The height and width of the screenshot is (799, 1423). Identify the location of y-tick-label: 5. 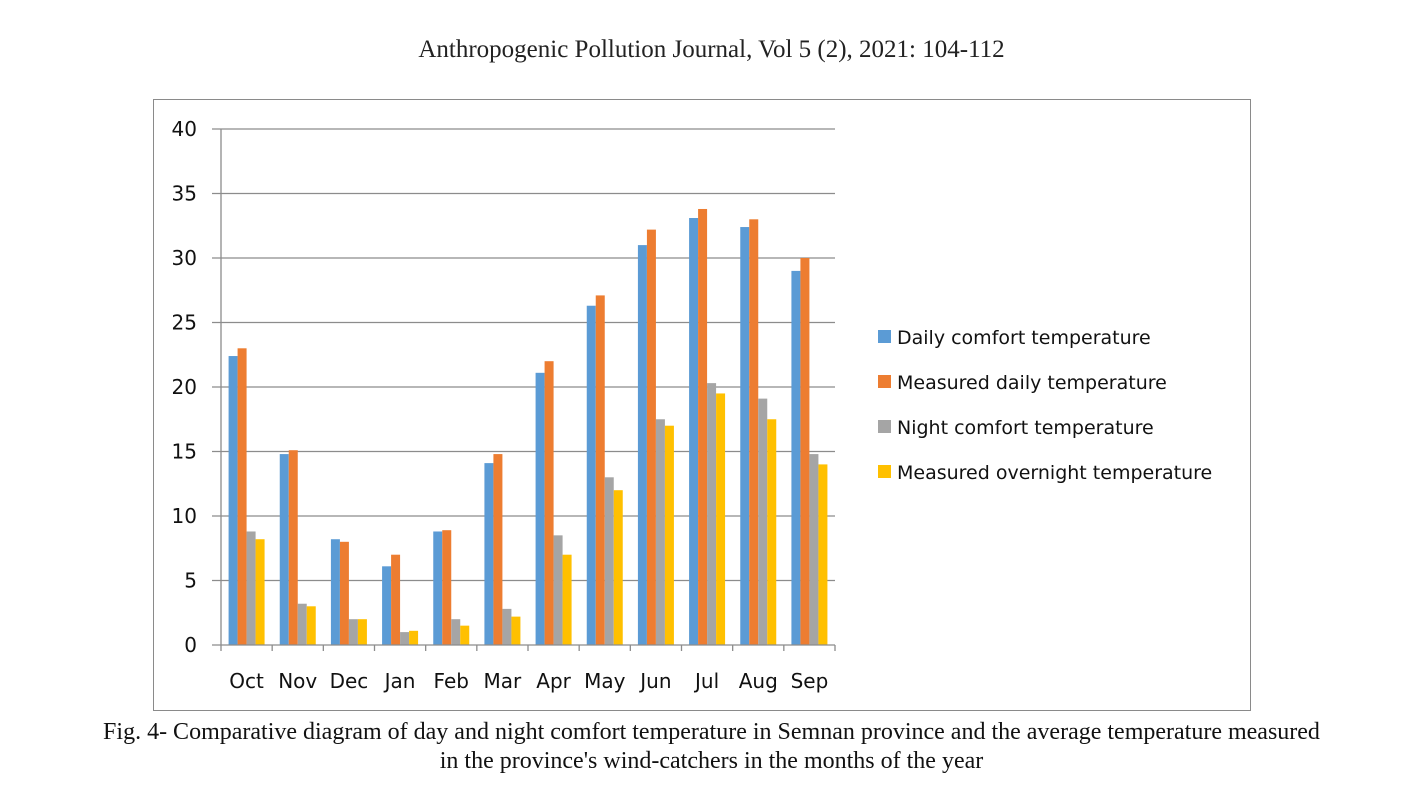
(190, 581).